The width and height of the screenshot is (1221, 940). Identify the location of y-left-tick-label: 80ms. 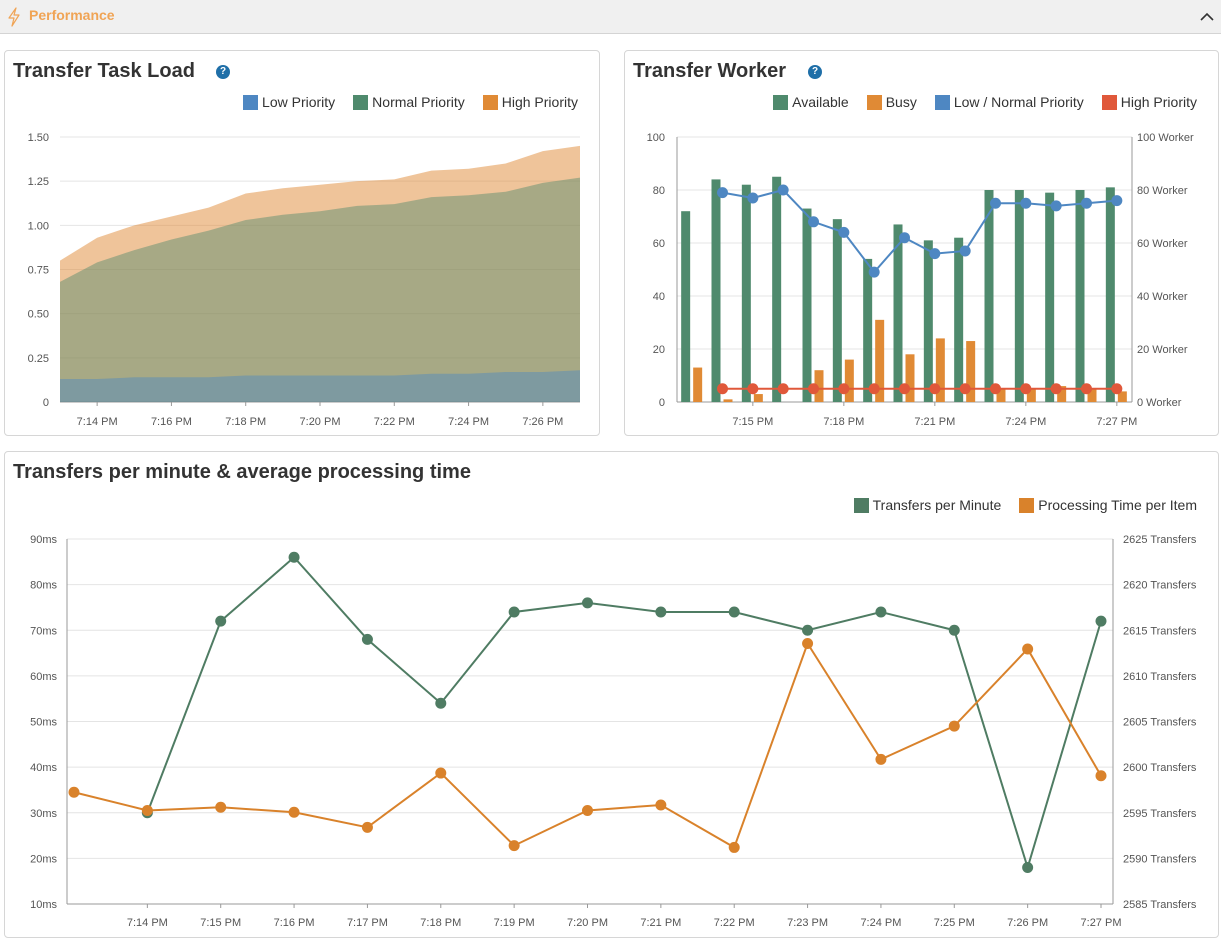
(43, 586).